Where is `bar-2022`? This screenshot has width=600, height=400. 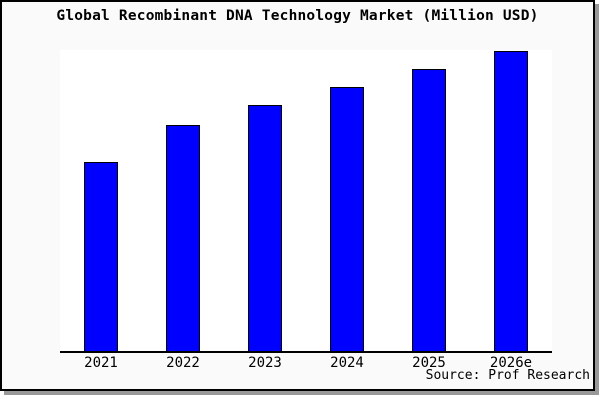
bar-2022 is located at coordinates (183, 238).